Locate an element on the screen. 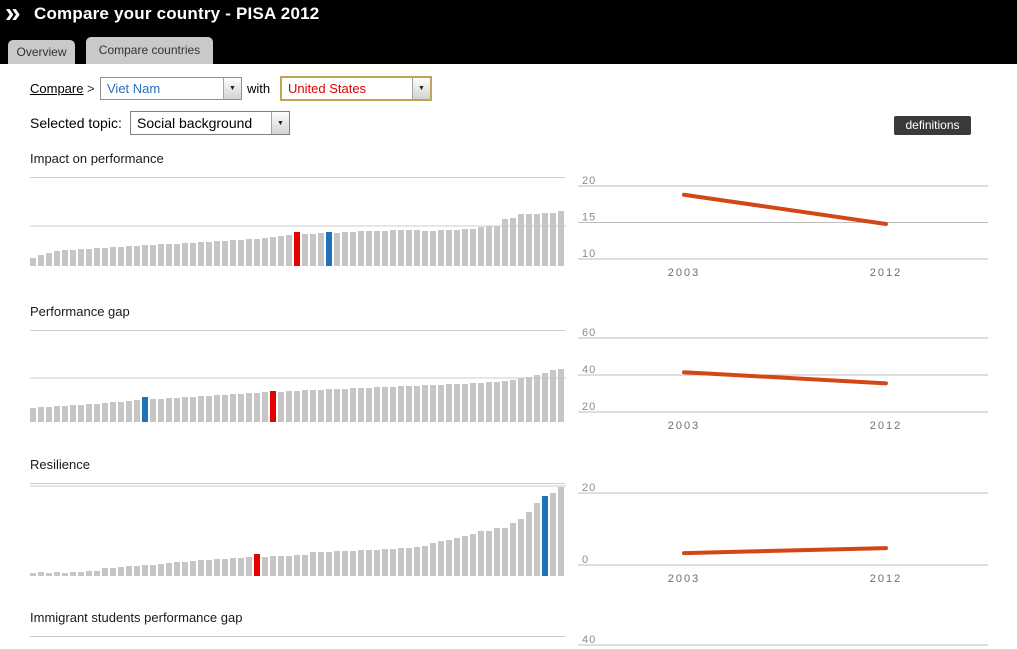 This screenshot has height=649, width=1017. tab-compare-countries: Compare countries is located at coordinates (149, 50).